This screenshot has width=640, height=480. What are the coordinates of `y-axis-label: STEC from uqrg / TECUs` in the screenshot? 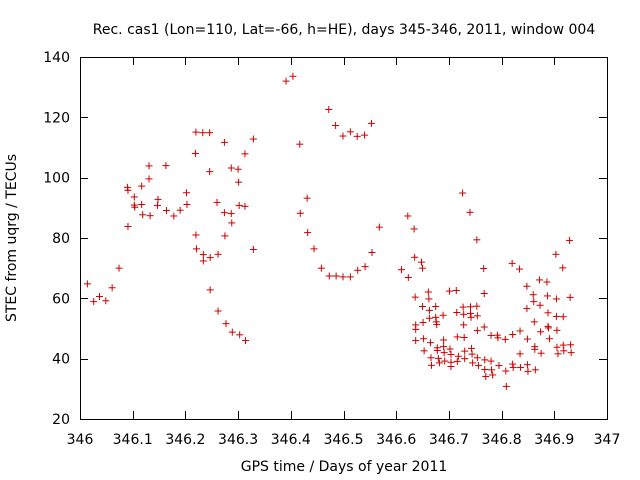 It's located at (12, 238).